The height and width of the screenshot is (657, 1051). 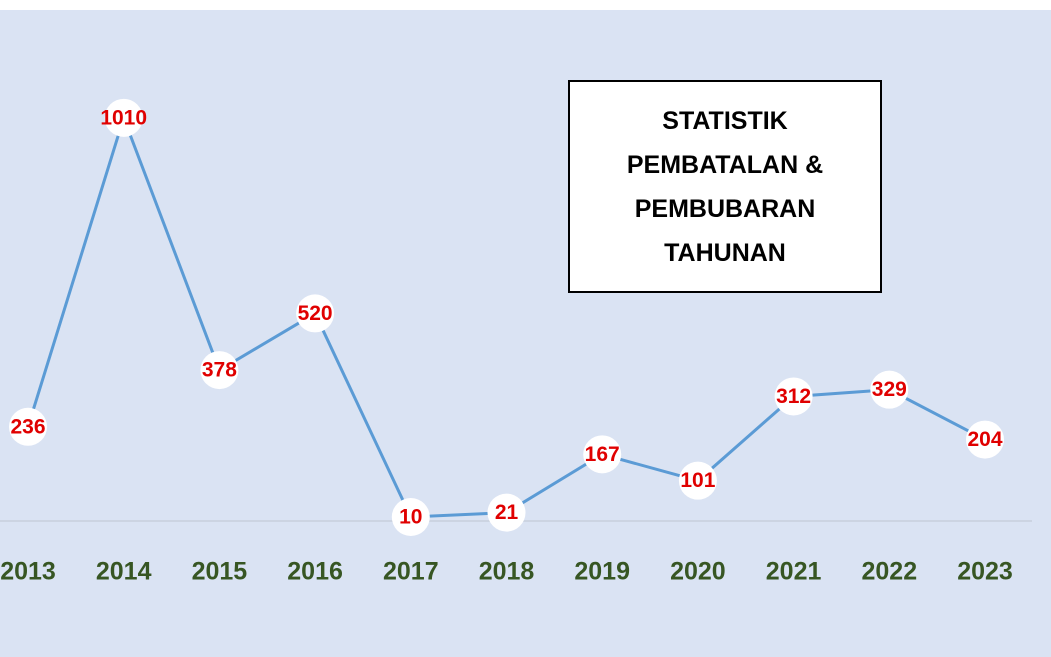 I want to click on data-label: 520, so click(x=315, y=313).